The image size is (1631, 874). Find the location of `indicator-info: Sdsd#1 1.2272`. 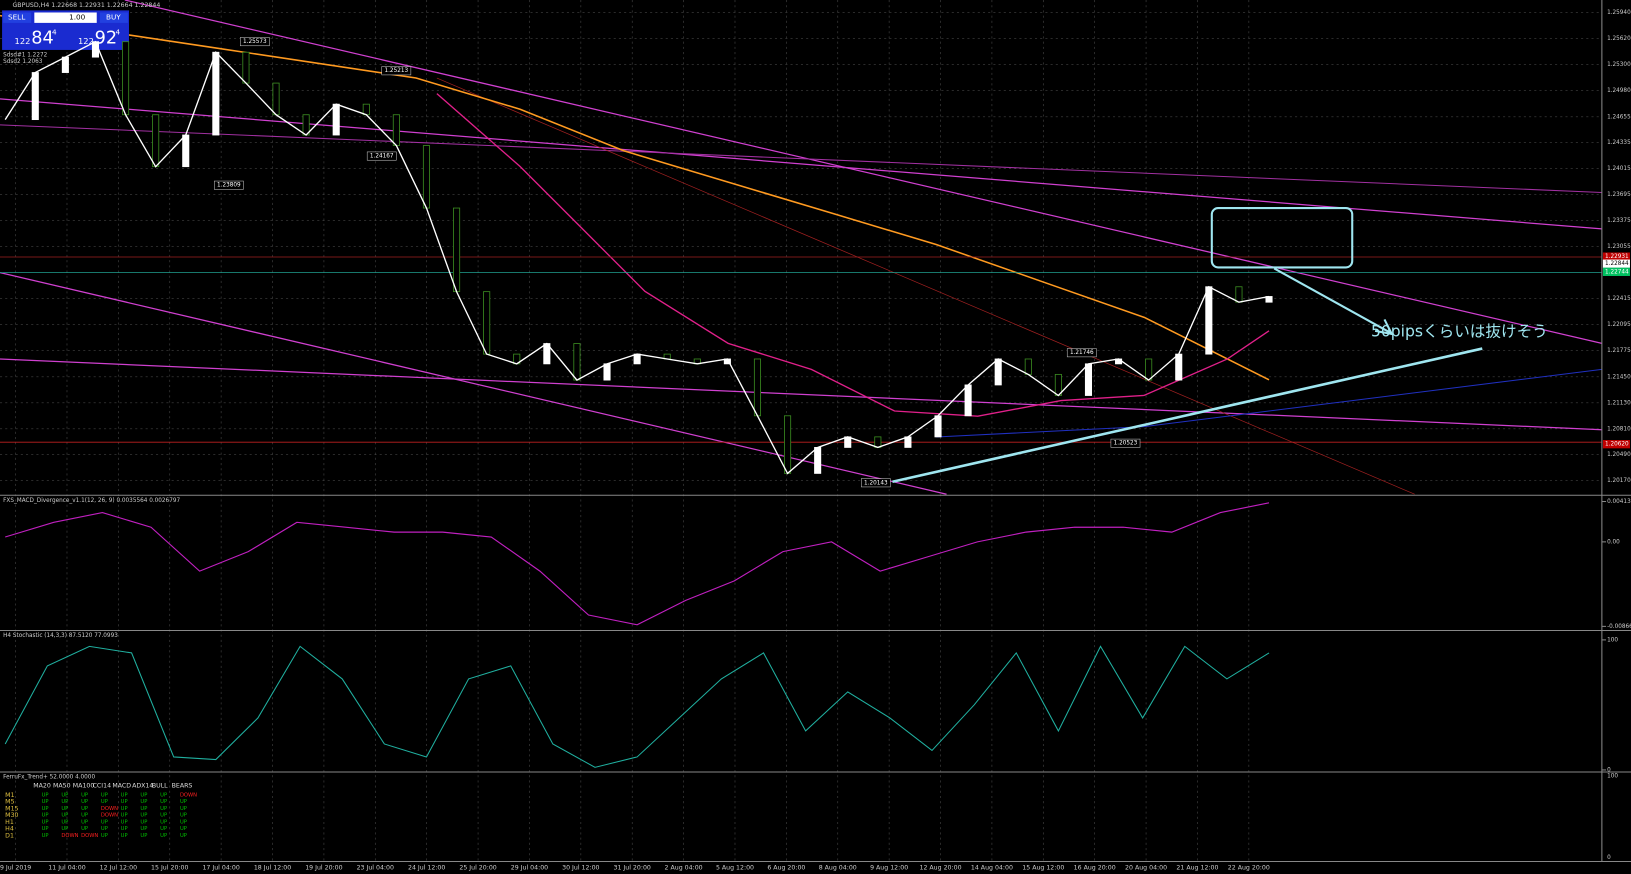

indicator-info: Sdsd#1 1.2272 is located at coordinates (25, 56).